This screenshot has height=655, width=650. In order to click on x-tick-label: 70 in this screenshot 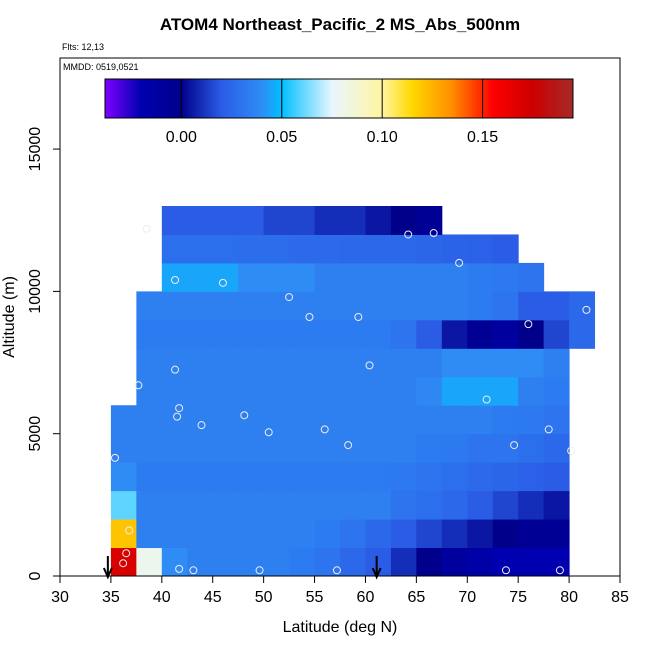, I will do `click(467, 597)`.